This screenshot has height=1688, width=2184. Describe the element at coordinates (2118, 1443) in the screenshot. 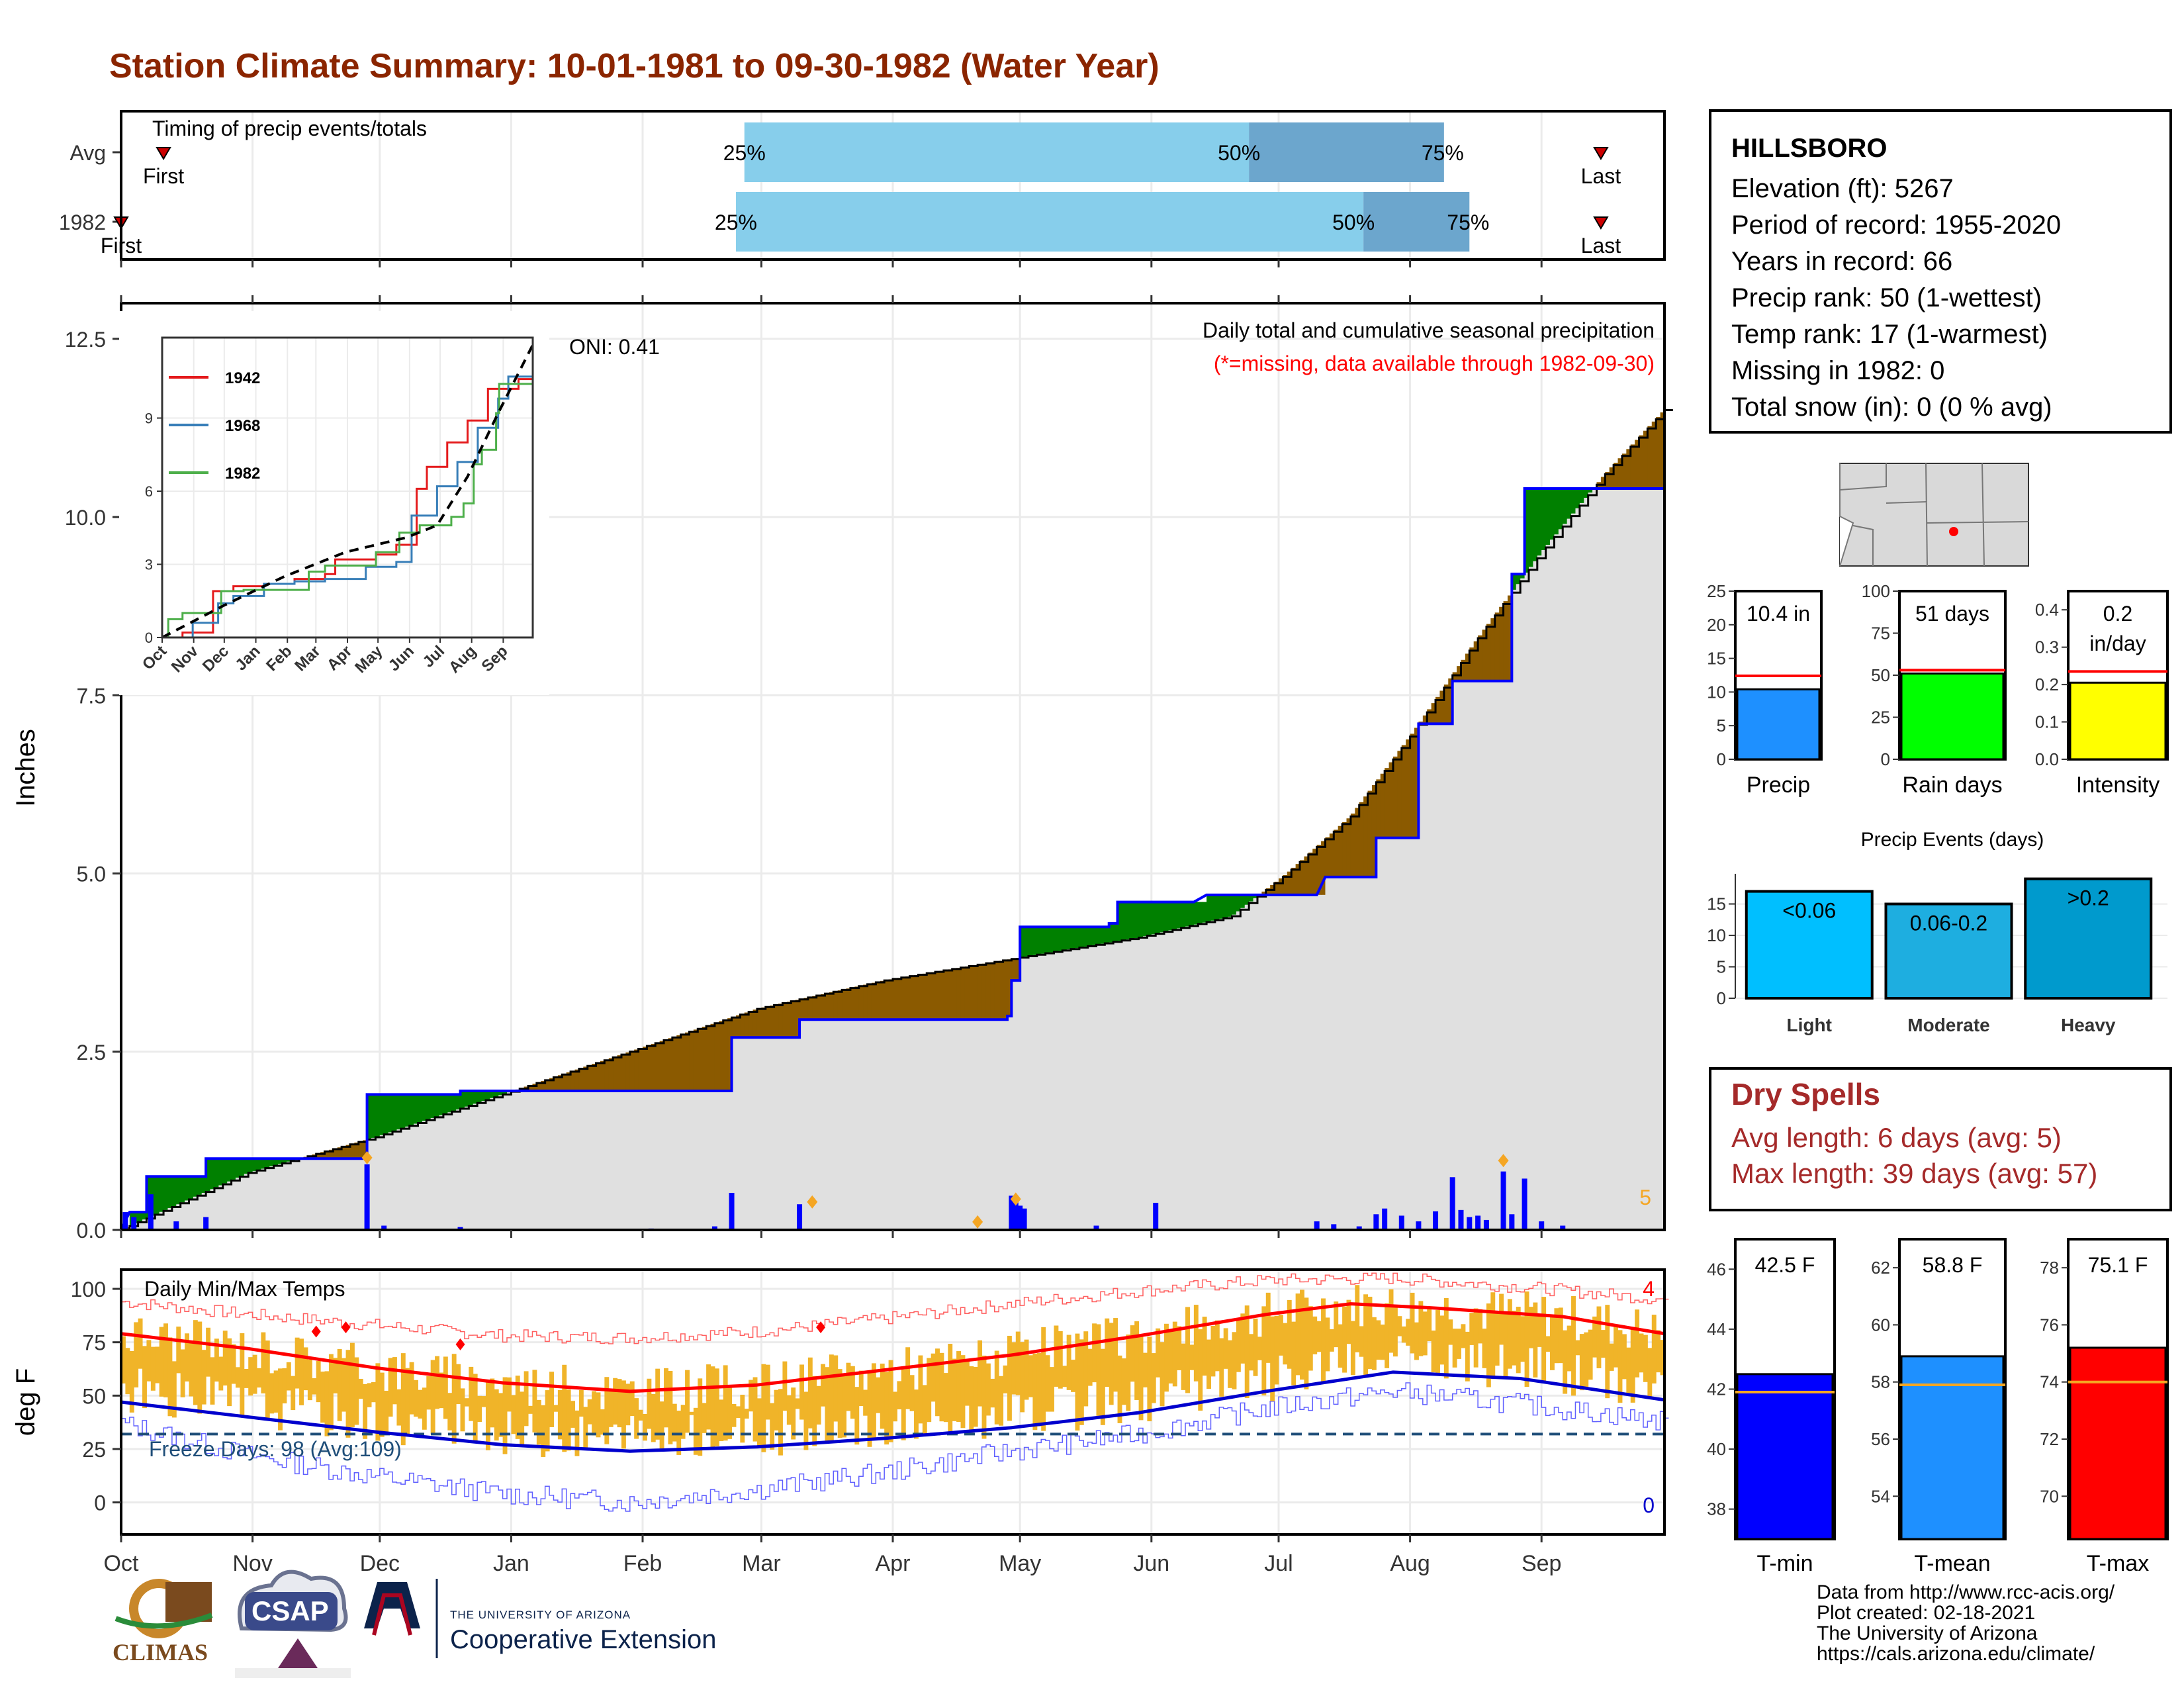

I see `temp-bar` at that location.